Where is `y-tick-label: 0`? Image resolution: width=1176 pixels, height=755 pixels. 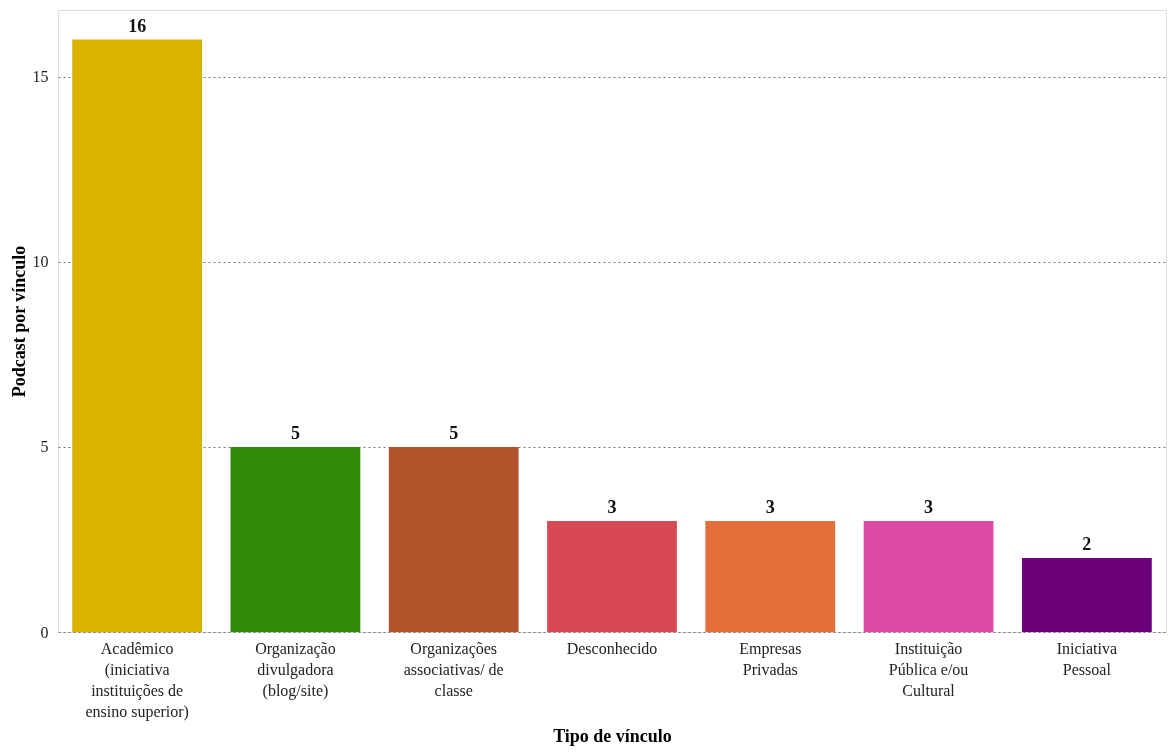 y-tick-label: 0 is located at coordinates (44, 632).